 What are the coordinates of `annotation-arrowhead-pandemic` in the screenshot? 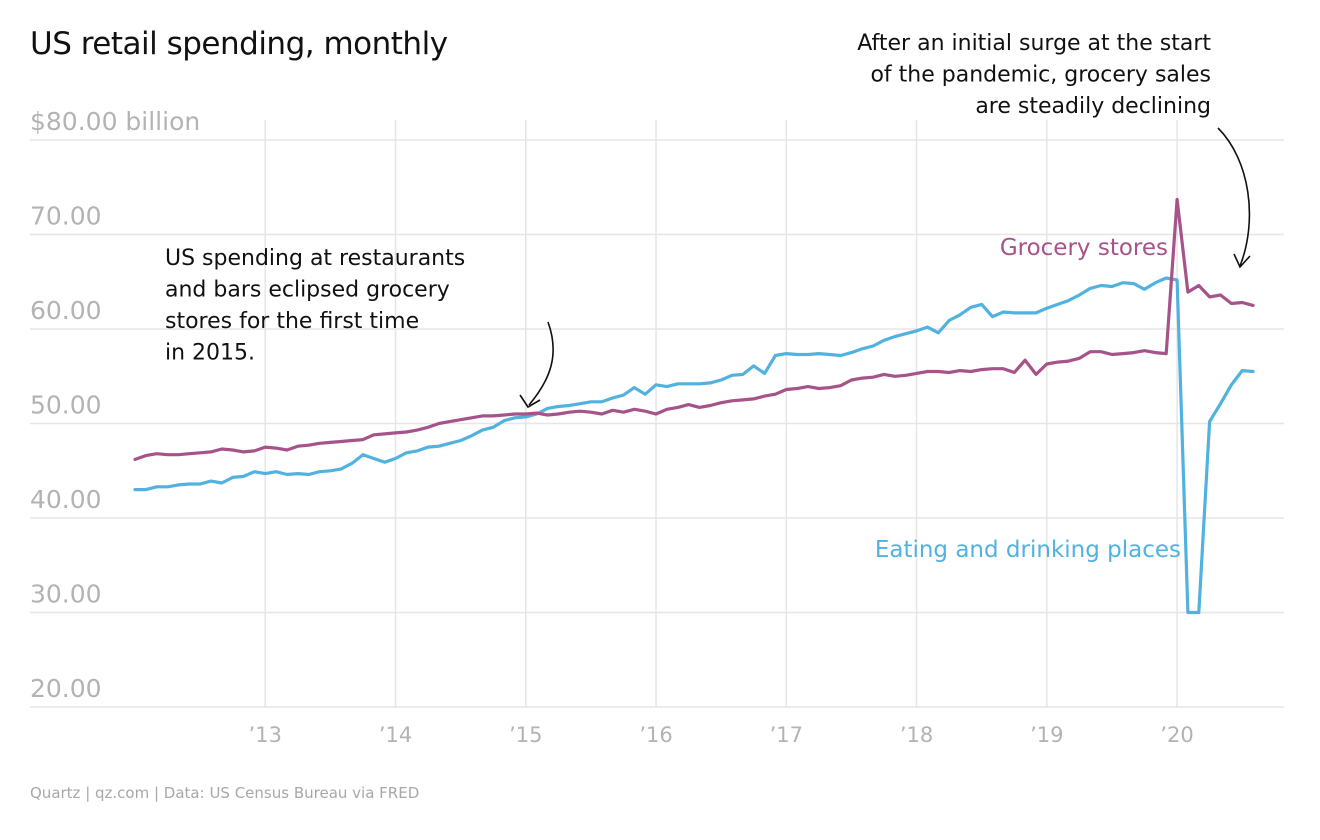 It's located at (1242, 261).